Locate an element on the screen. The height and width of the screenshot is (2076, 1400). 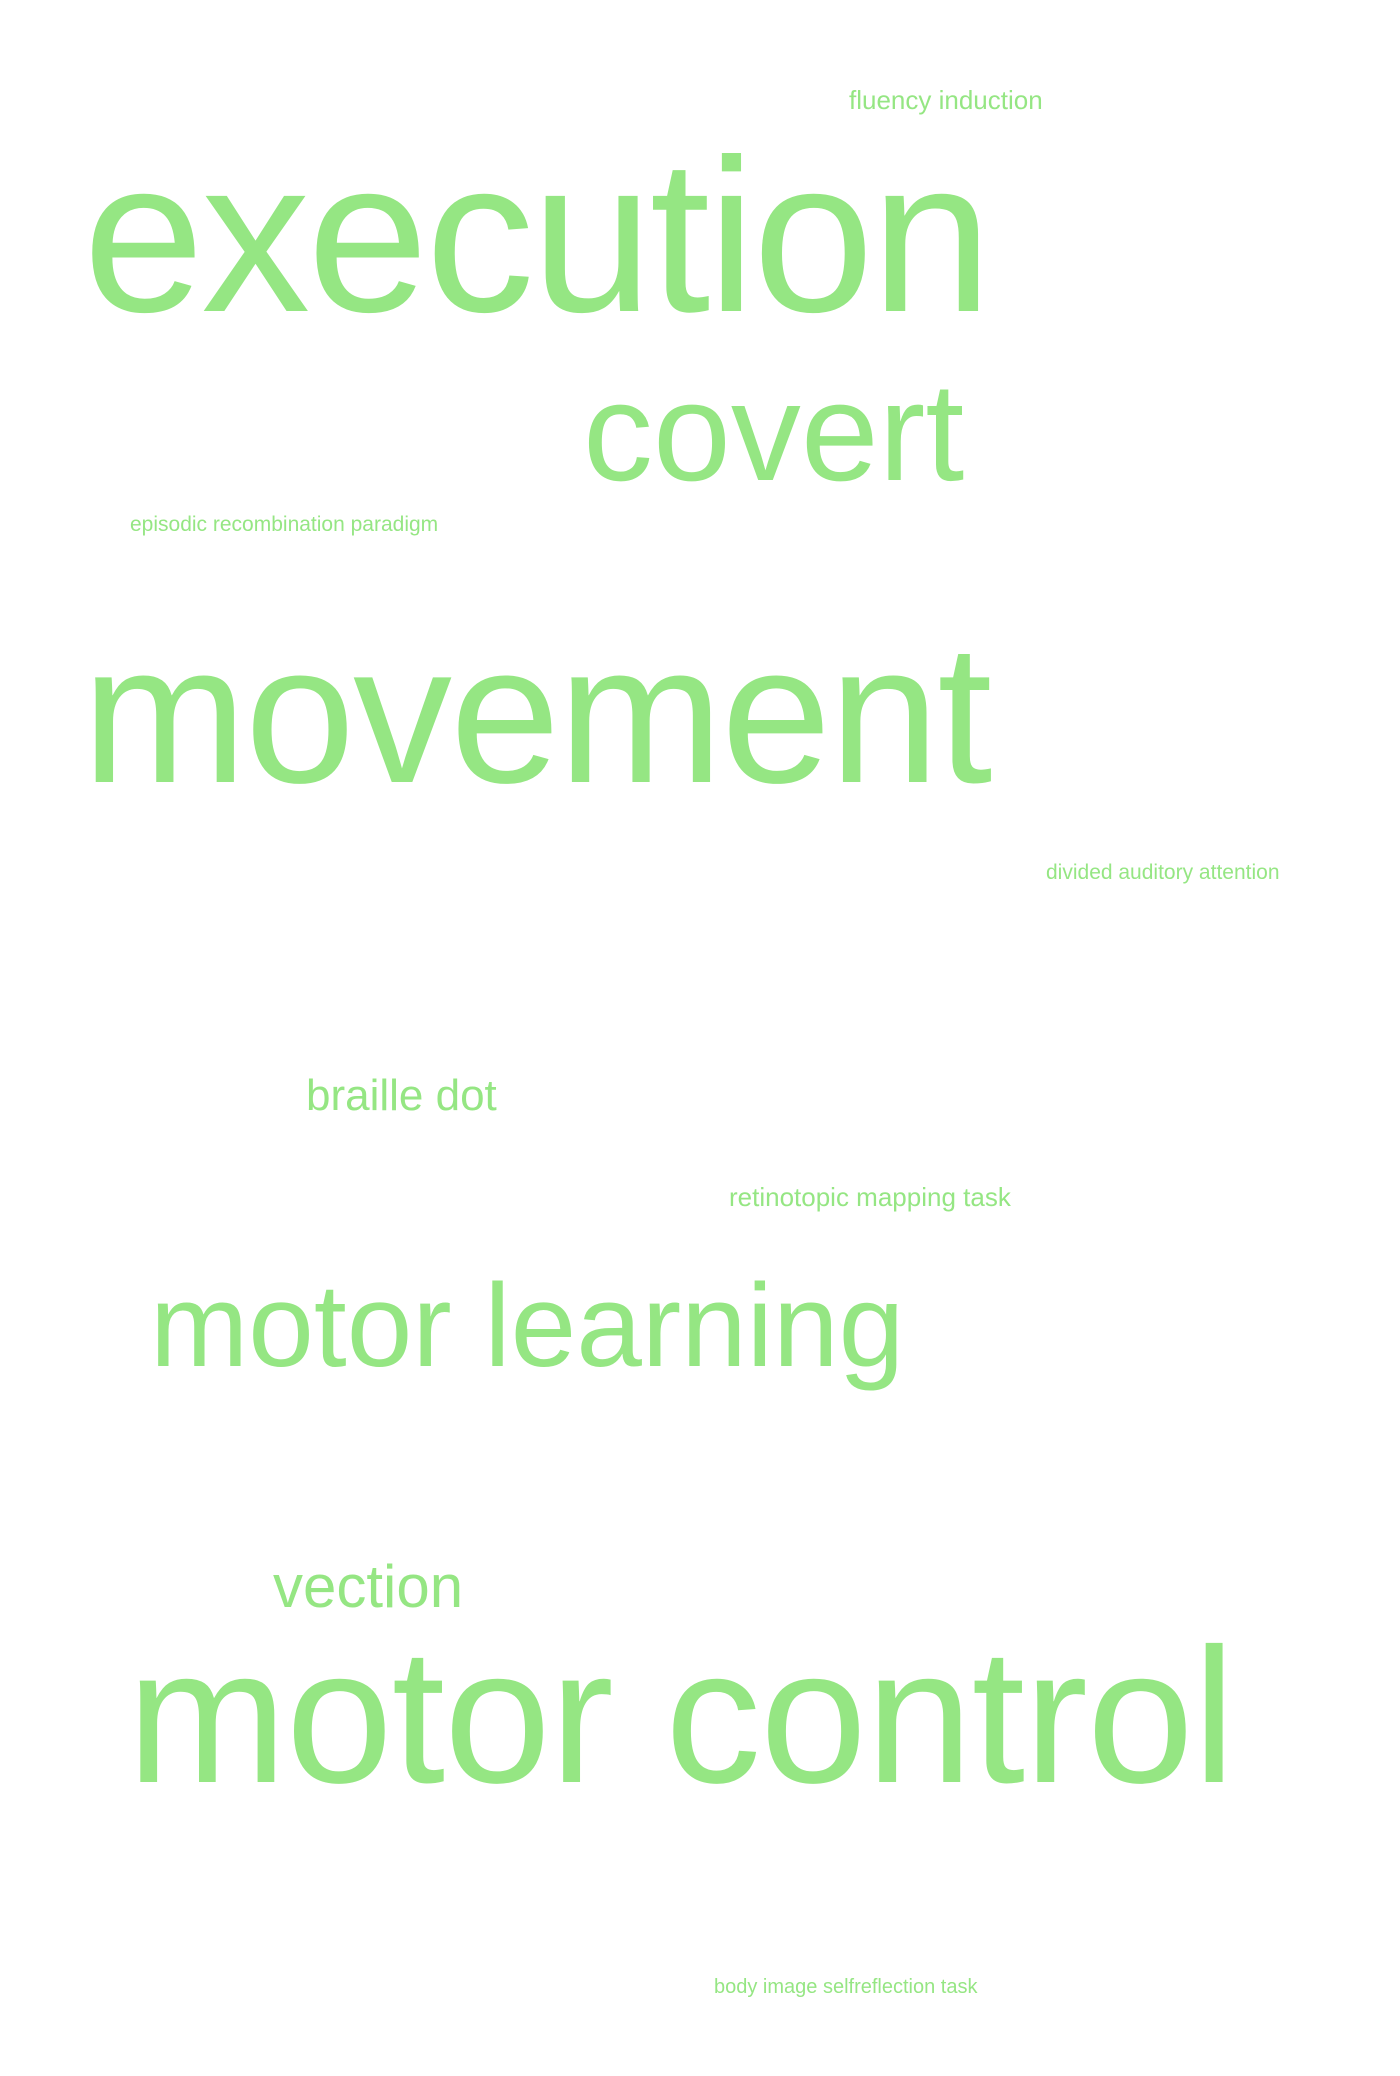
word-covert: covert is located at coordinates (774, 431).